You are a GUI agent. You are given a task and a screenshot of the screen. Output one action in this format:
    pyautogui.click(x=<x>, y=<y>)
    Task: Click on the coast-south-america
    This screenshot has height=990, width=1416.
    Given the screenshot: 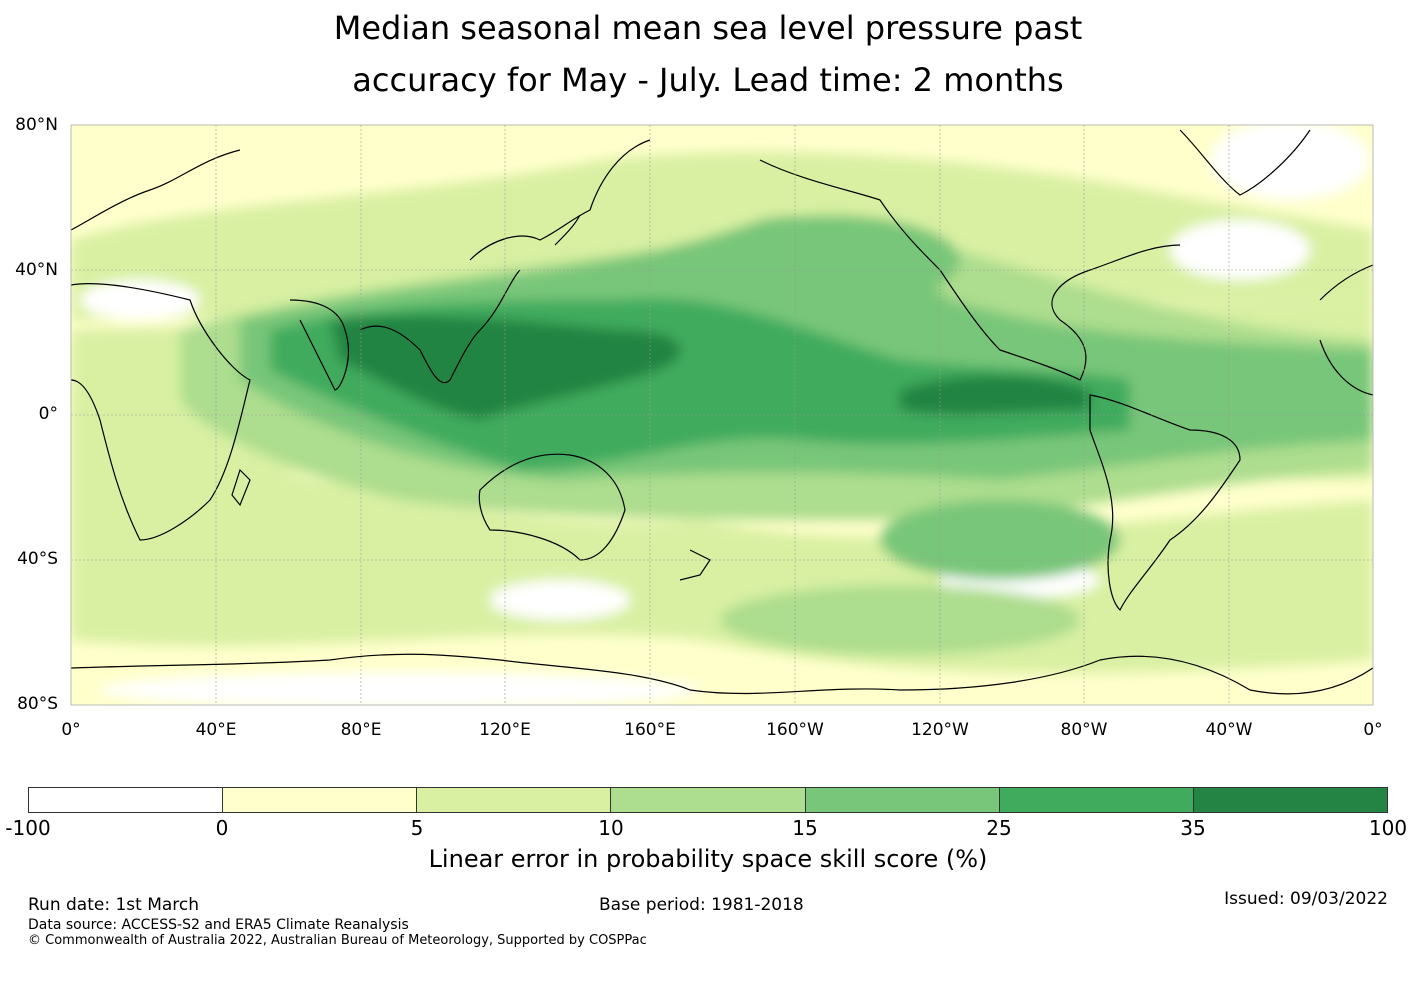 What is the action you would take?
    pyautogui.click(x=1165, y=503)
    